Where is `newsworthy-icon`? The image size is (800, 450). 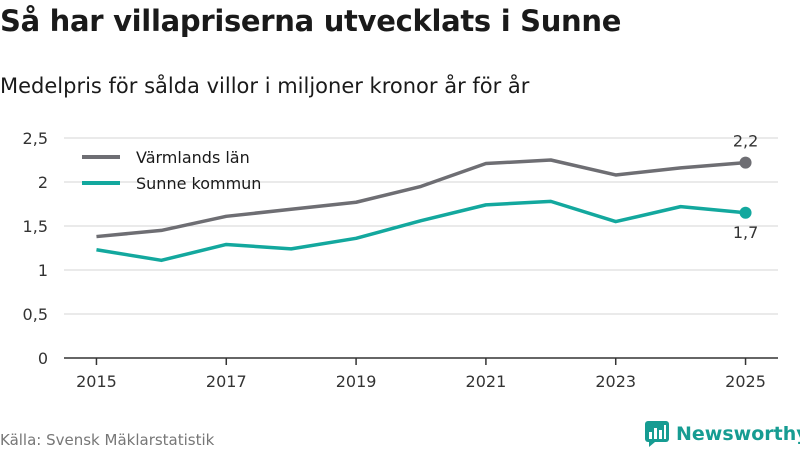
newsworthy-icon is located at coordinates (657, 434).